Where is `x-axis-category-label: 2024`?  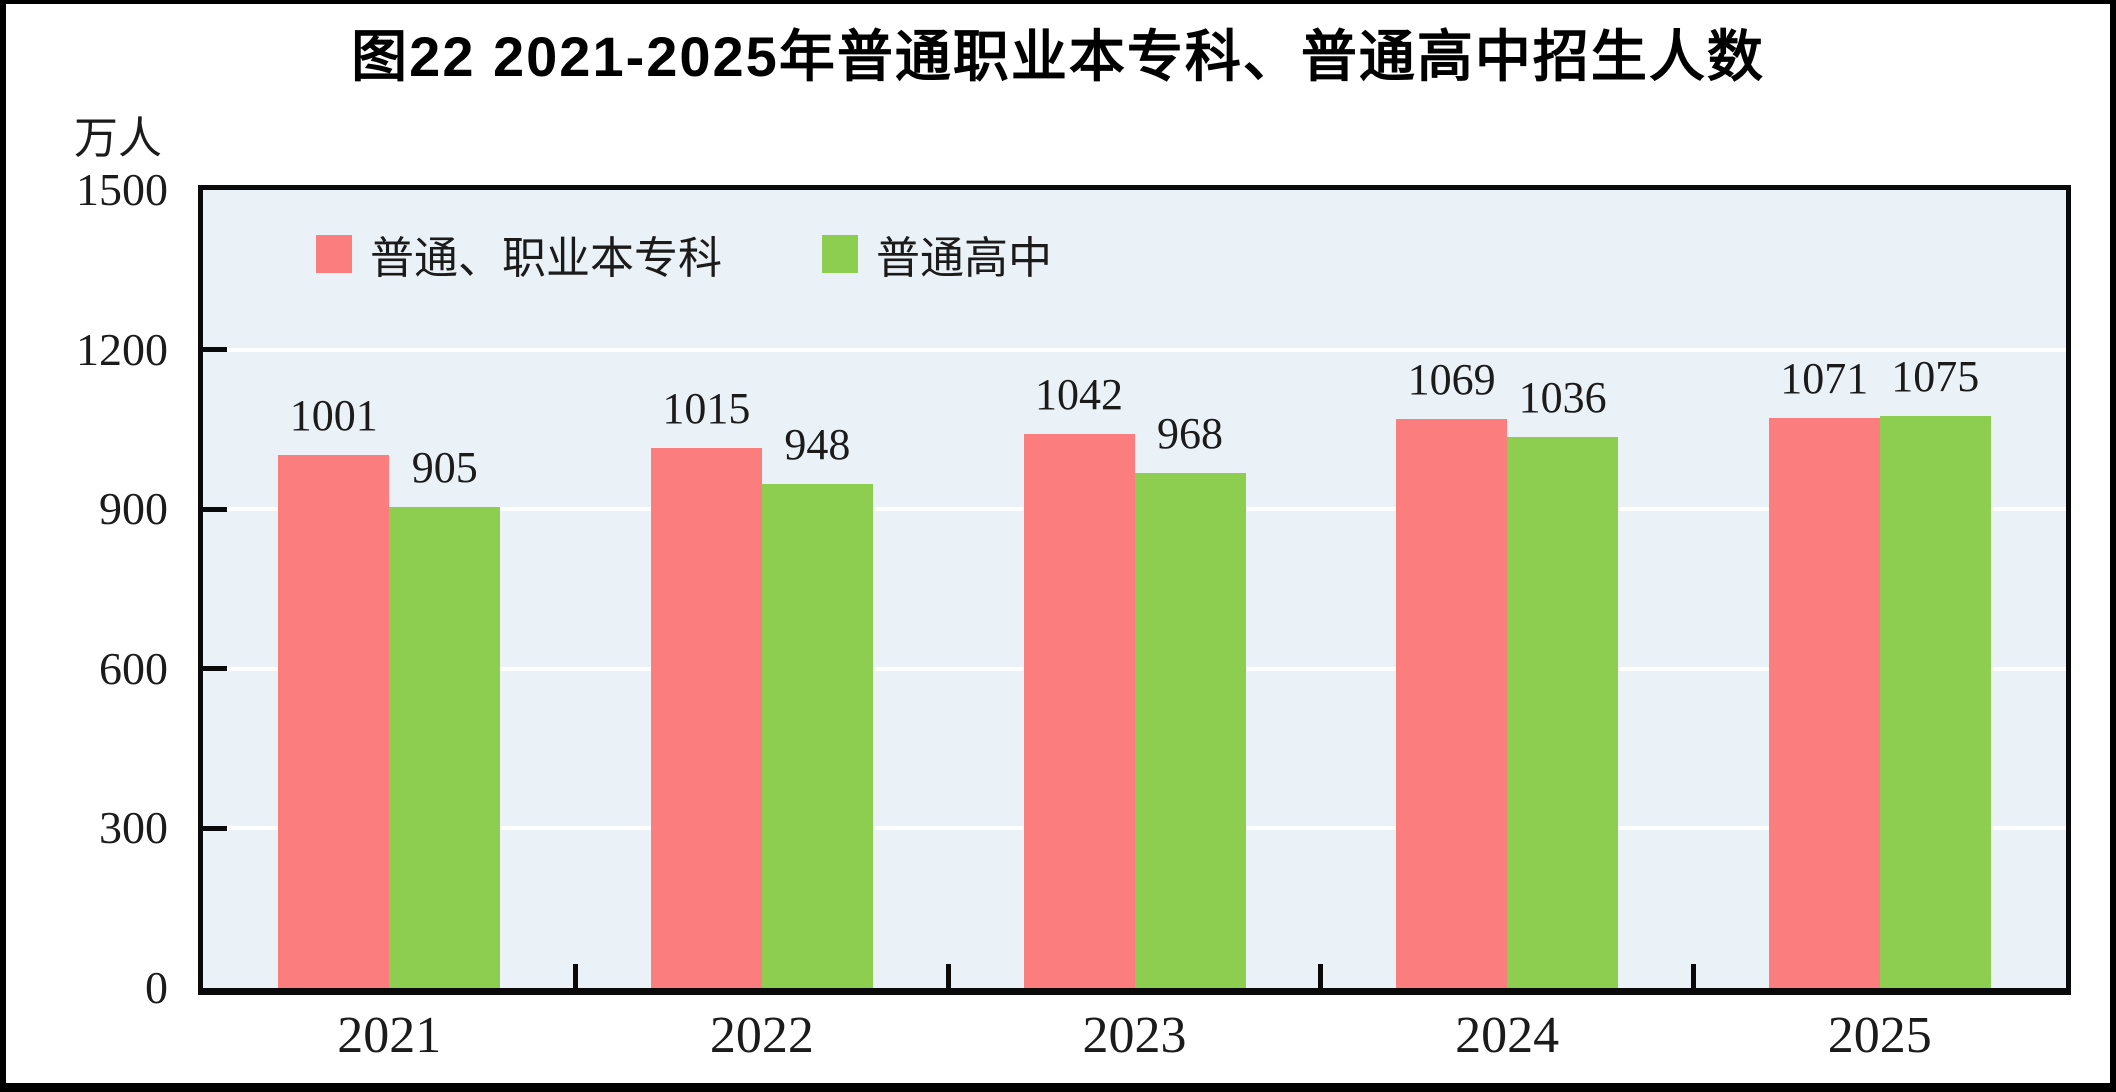 x-axis-category-label: 2024 is located at coordinates (1507, 1035).